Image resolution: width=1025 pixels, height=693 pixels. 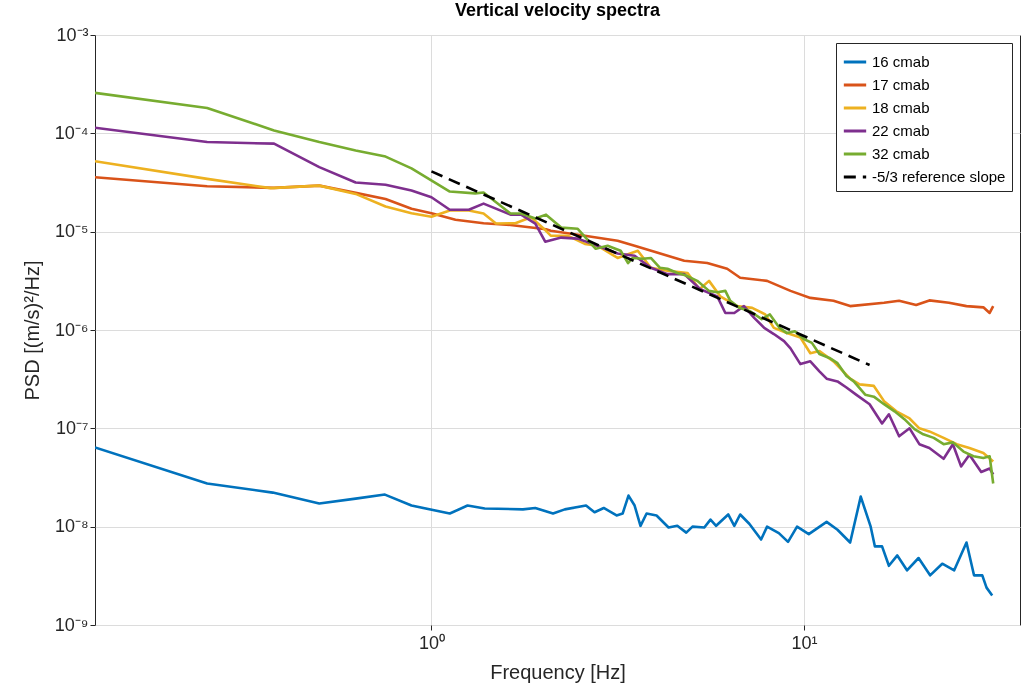 What do you see at coordinates (72, 329) in the screenshot?
I see `y-tick-label: 10⁻⁶` at bounding box center [72, 329].